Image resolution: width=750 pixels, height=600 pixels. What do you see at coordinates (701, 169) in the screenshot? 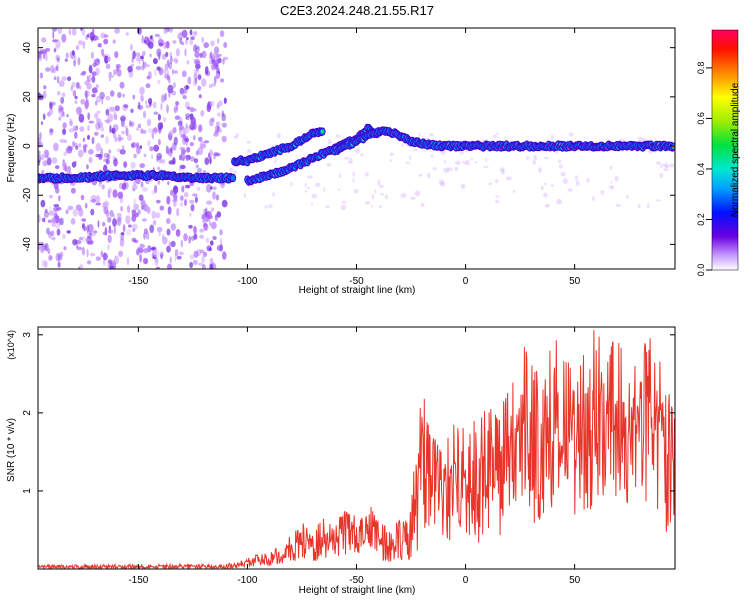
I see `colorbar-tick-label: 0.4` at bounding box center [701, 169].